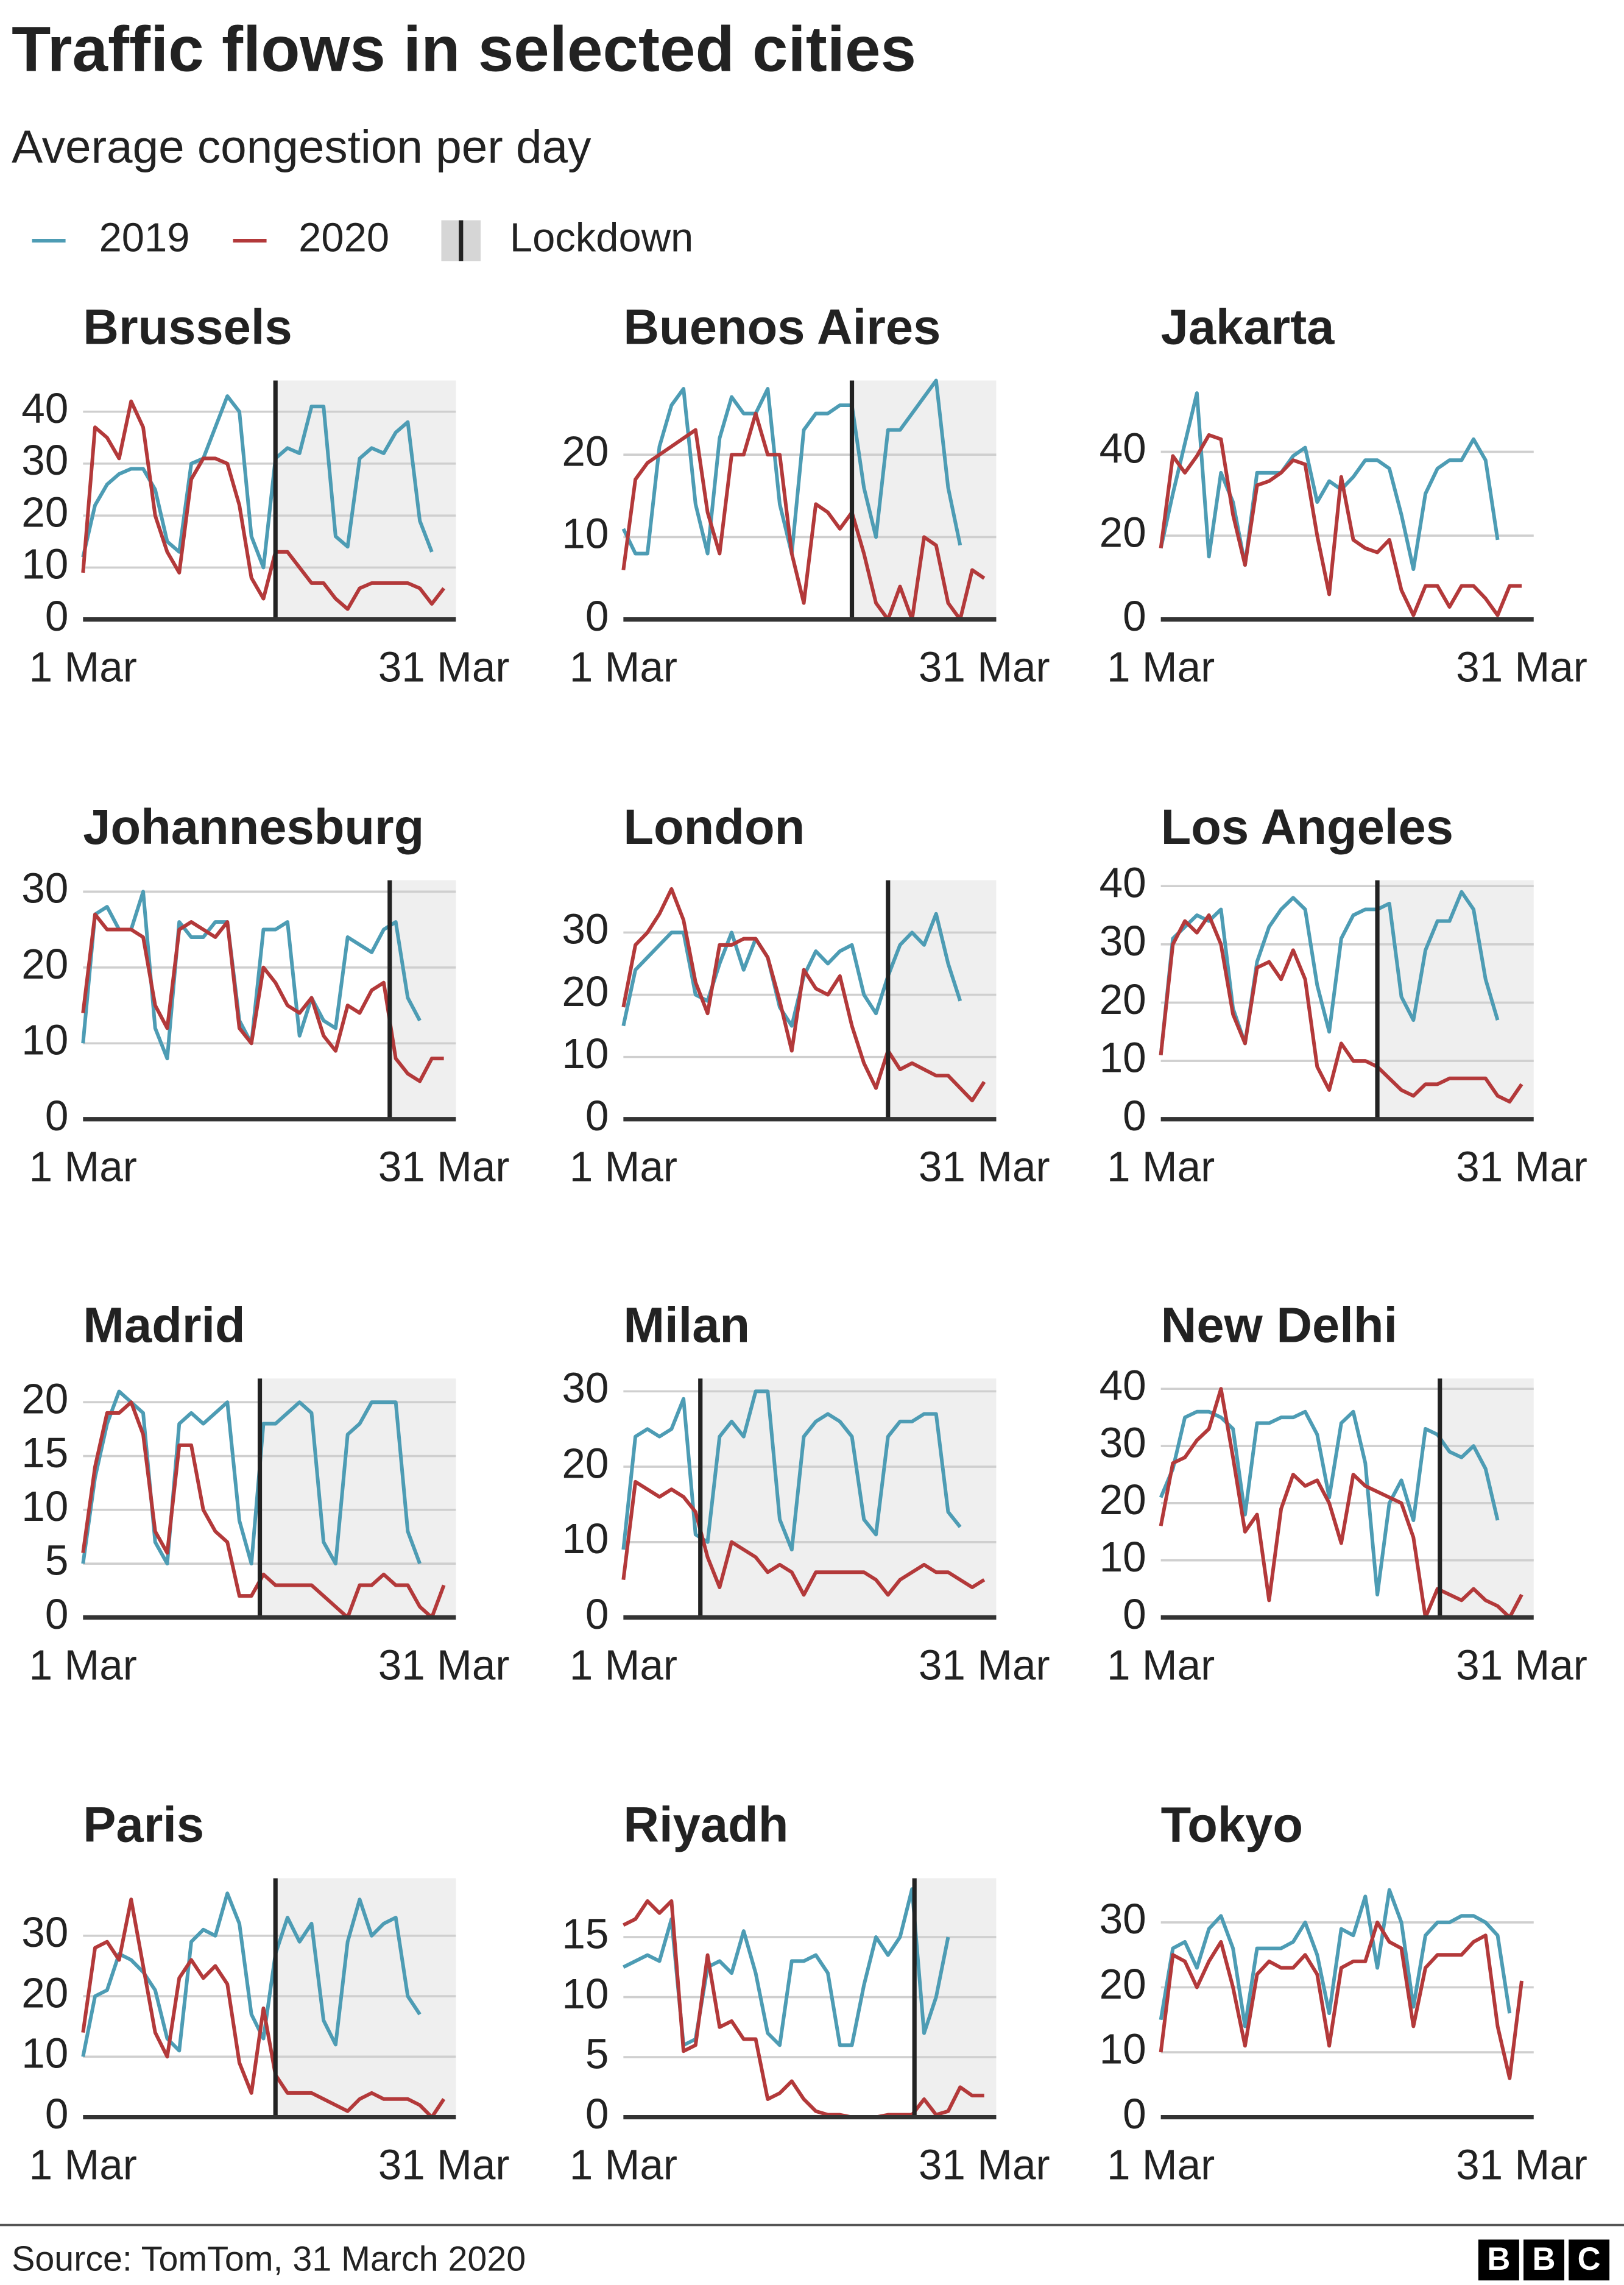 This screenshot has width=1624, height=2285. What do you see at coordinates (1307, 827) in the screenshot?
I see `panel-title: Los Angeles` at bounding box center [1307, 827].